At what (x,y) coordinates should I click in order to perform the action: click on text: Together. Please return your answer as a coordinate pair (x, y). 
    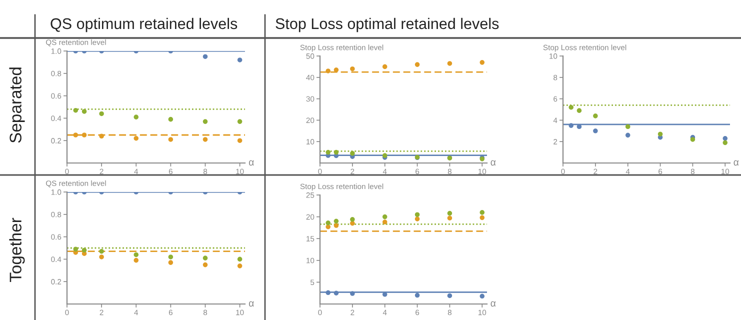
    Looking at the image, I should click on (17, 250).